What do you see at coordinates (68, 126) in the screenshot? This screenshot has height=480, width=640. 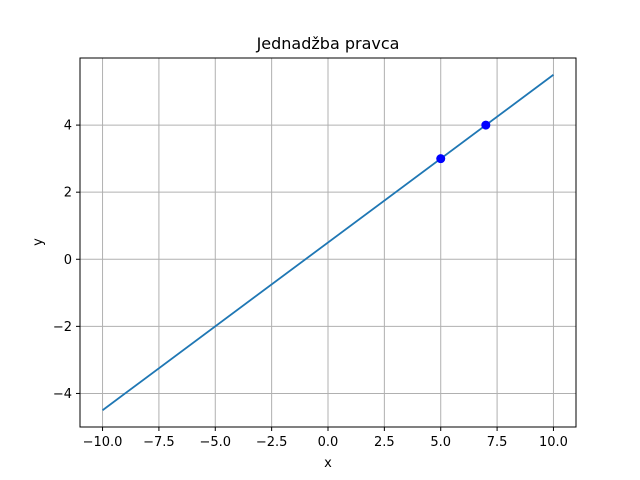 I see `y-tick-label: 4` at bounding box center [68, 126].